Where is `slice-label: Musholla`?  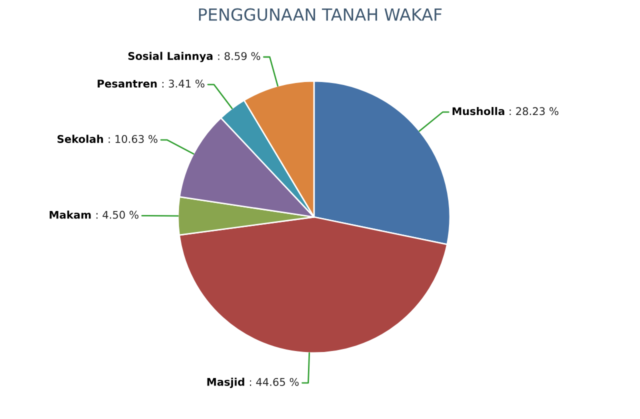
slice-label: Musholla is located at coordinates (478, 111).